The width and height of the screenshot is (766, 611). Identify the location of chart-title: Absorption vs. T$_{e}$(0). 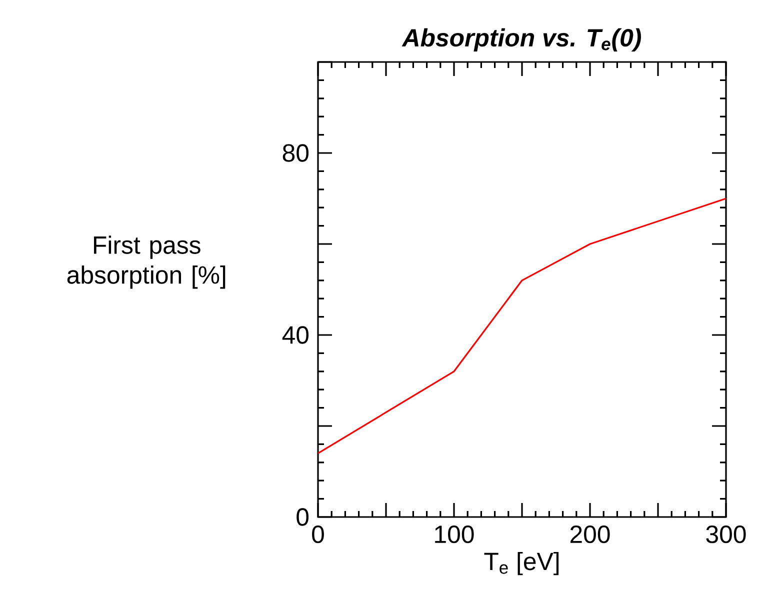
(521, 40).